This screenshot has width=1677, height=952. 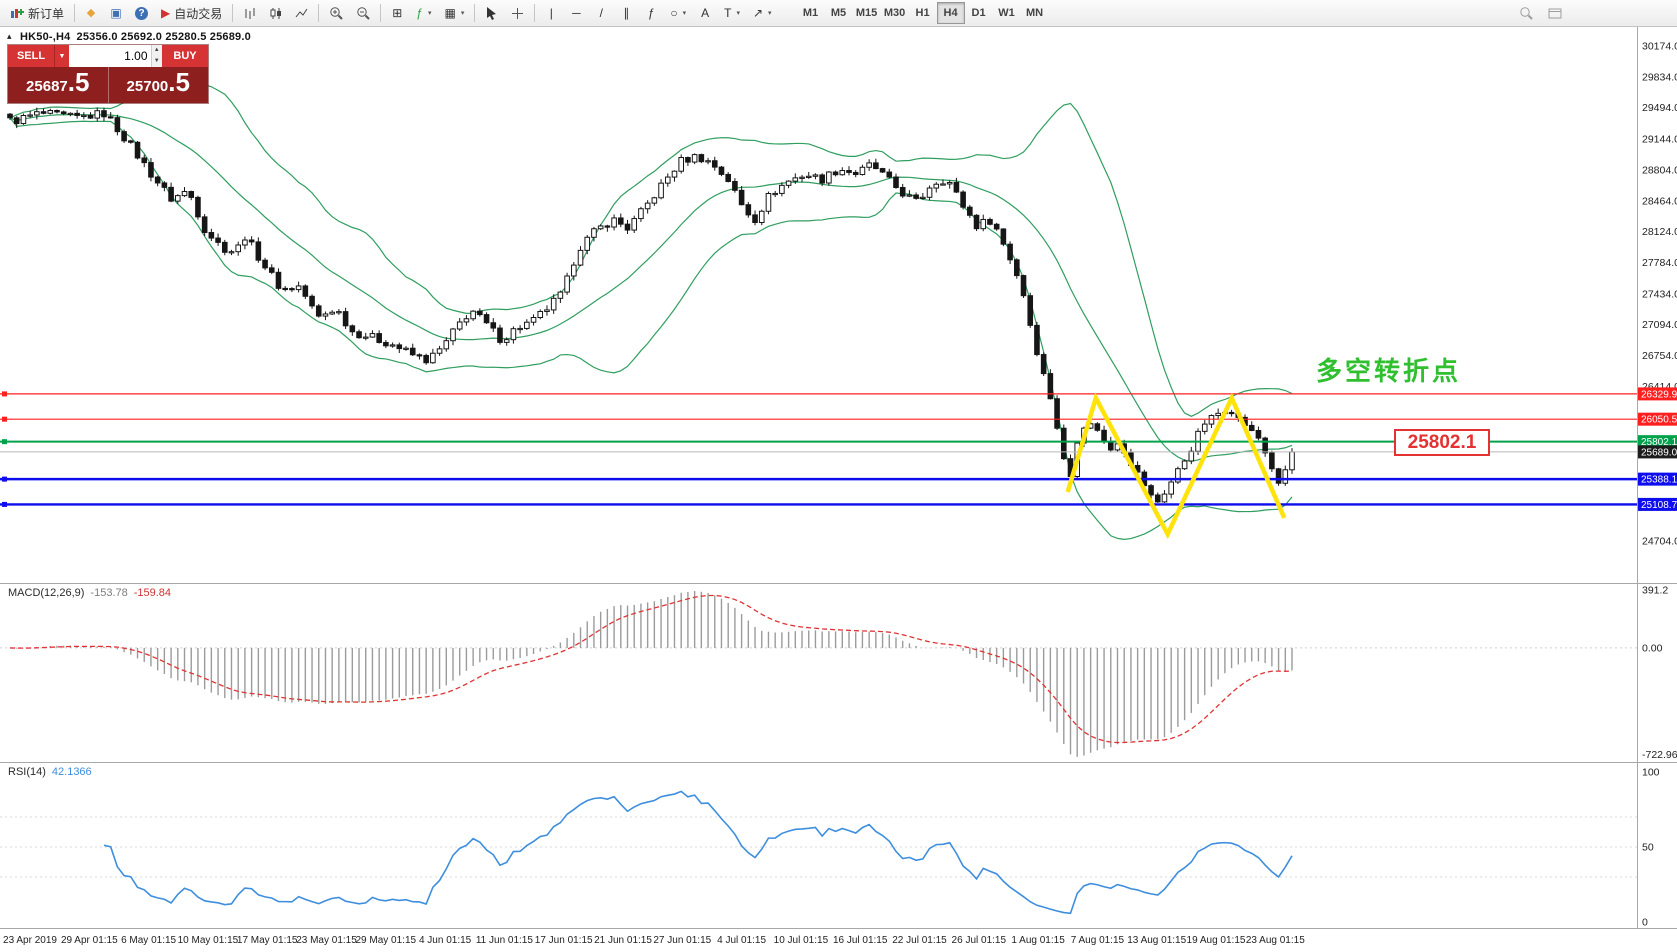 What do you see at coordinates (419, 13) in the screenshot?
I see `indicators-icon: ƒ` at bounding box center [419, 13].